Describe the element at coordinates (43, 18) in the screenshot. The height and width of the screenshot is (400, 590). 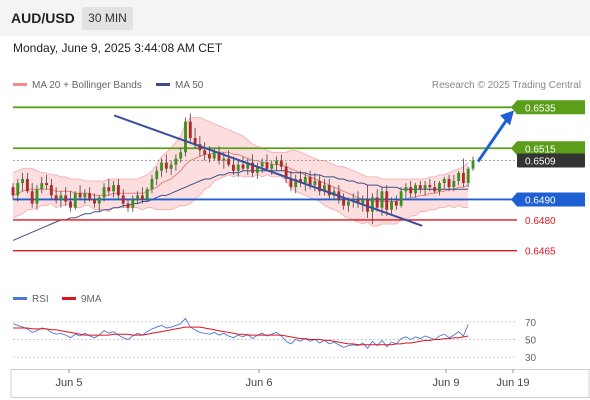
I see `instrument-title: AUD/USD` at that location.